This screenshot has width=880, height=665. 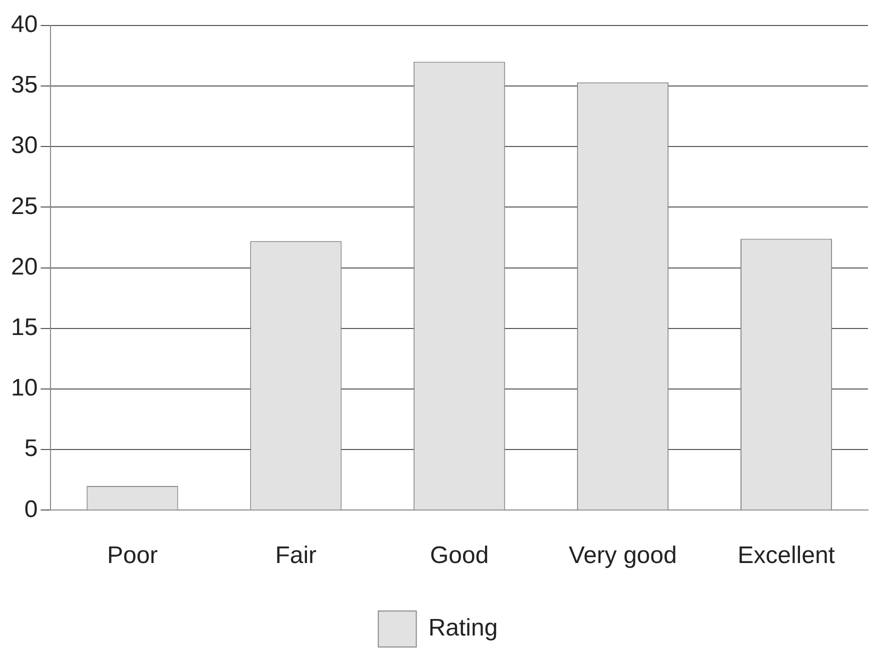 What do you see at coordinates (296, 556) in the screenshot?
I see `x-tick-label: Fair` at bounding box center [296, 556].